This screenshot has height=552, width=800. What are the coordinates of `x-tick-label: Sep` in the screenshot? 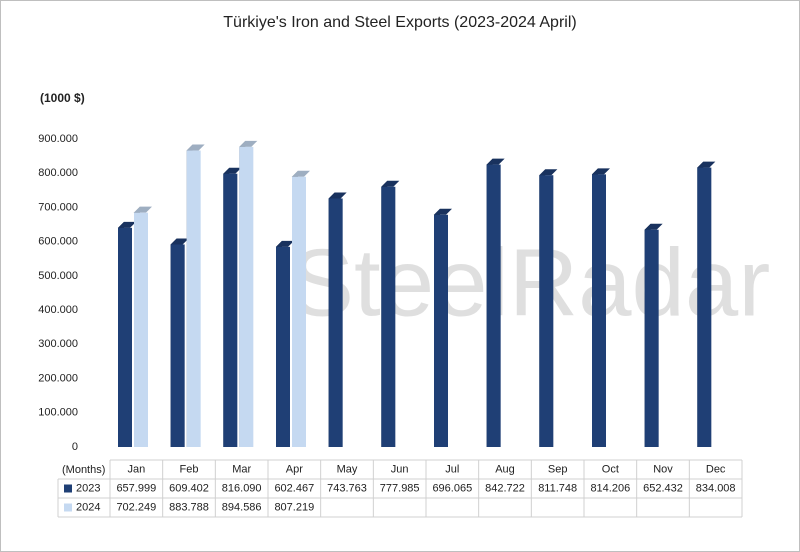 It's located at (558, 469).